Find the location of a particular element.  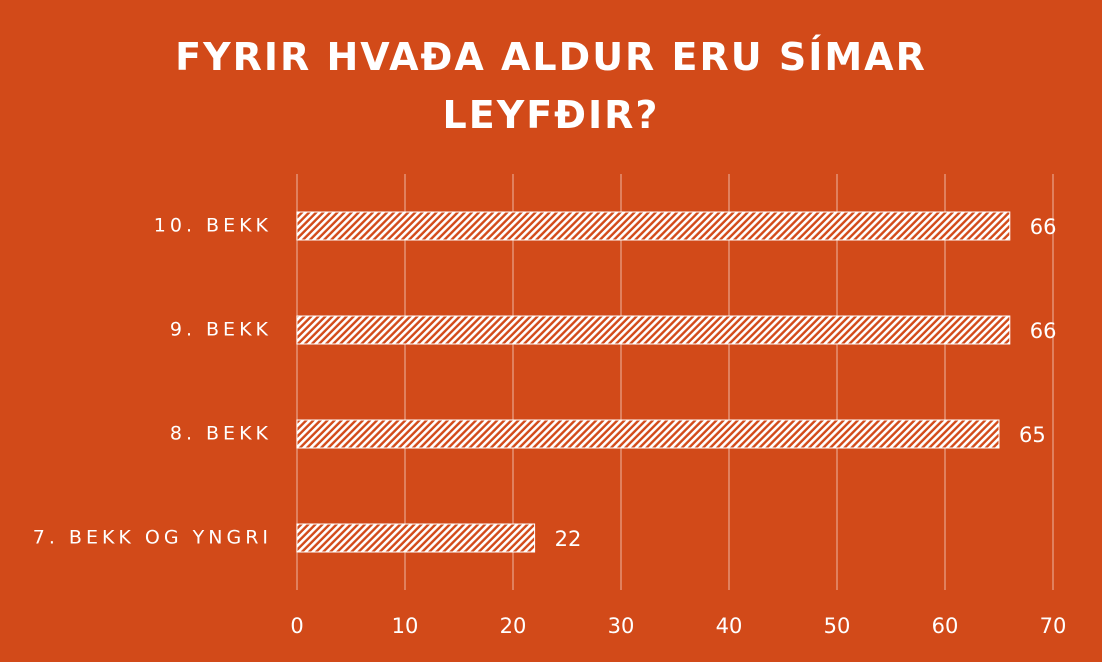

x-tick-label: 60 is located at coordinates (945, 626).